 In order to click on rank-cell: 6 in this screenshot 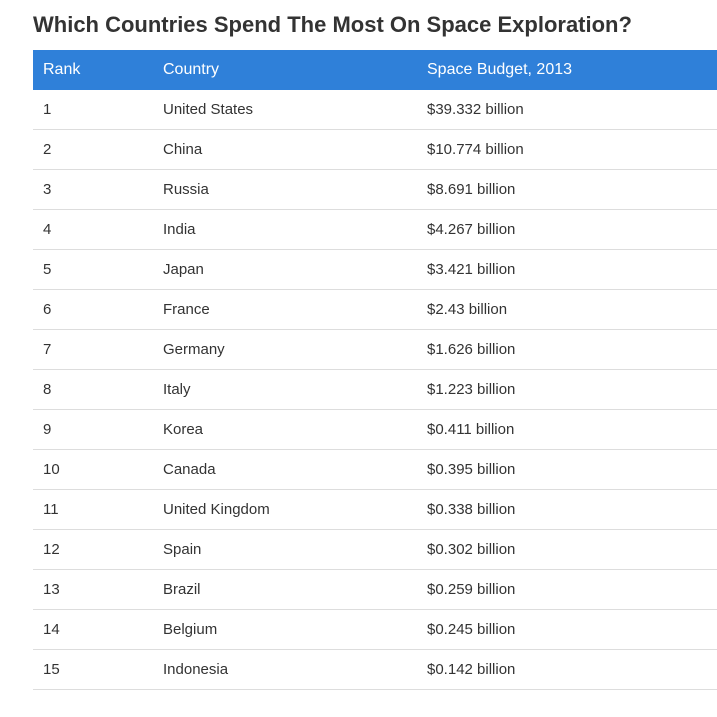, I will do `click(93, 309)`.